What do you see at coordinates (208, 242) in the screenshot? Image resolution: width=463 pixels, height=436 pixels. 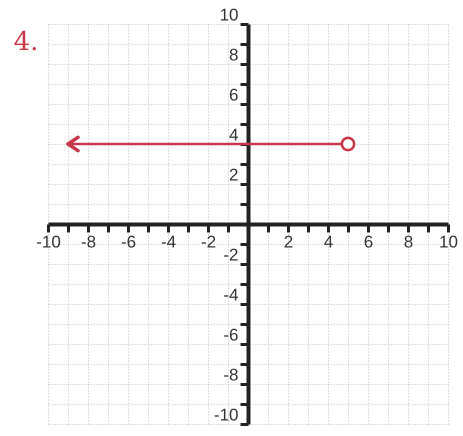 I see `x-tick-label: -2` at bounding box center [208, 242].